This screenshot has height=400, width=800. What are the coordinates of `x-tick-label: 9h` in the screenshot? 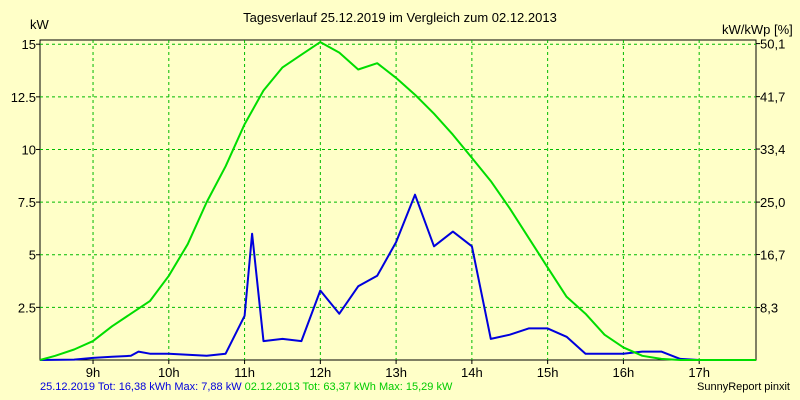 It's located at (93, 372).